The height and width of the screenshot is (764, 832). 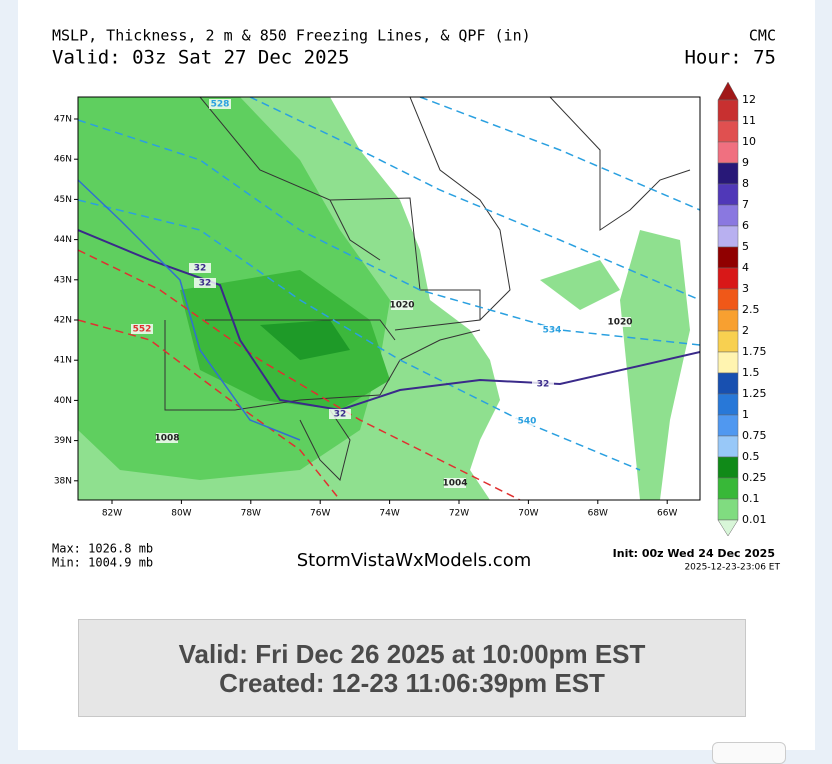 What do you see at coordinates (63, 361) in the screenshot?
I see `latitude-label: 41N` at bounding box center [63, 361].